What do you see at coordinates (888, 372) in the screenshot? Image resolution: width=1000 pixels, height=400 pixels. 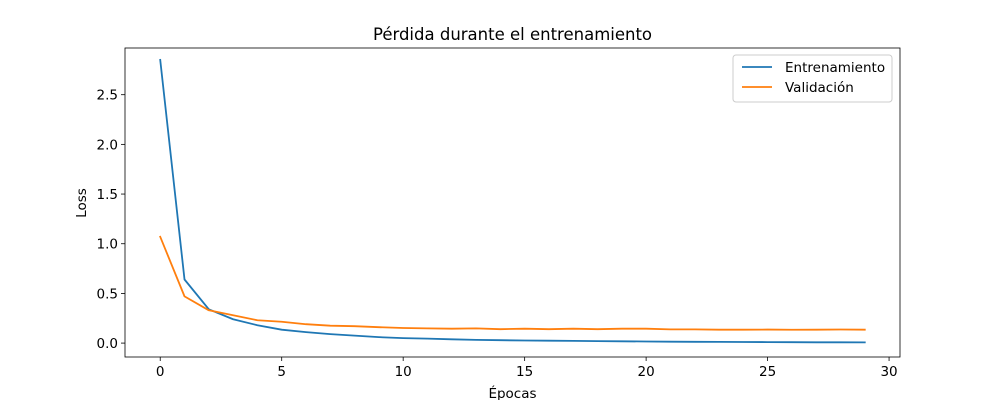 I see `x-tick-label: 30` at bounding box center [888, 372].